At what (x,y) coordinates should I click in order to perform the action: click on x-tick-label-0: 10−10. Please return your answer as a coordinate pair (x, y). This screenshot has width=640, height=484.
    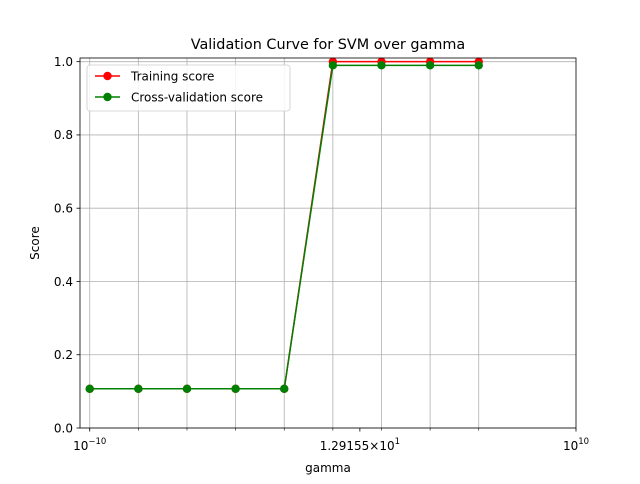
    Looking at the image, I should click on (89, 445).